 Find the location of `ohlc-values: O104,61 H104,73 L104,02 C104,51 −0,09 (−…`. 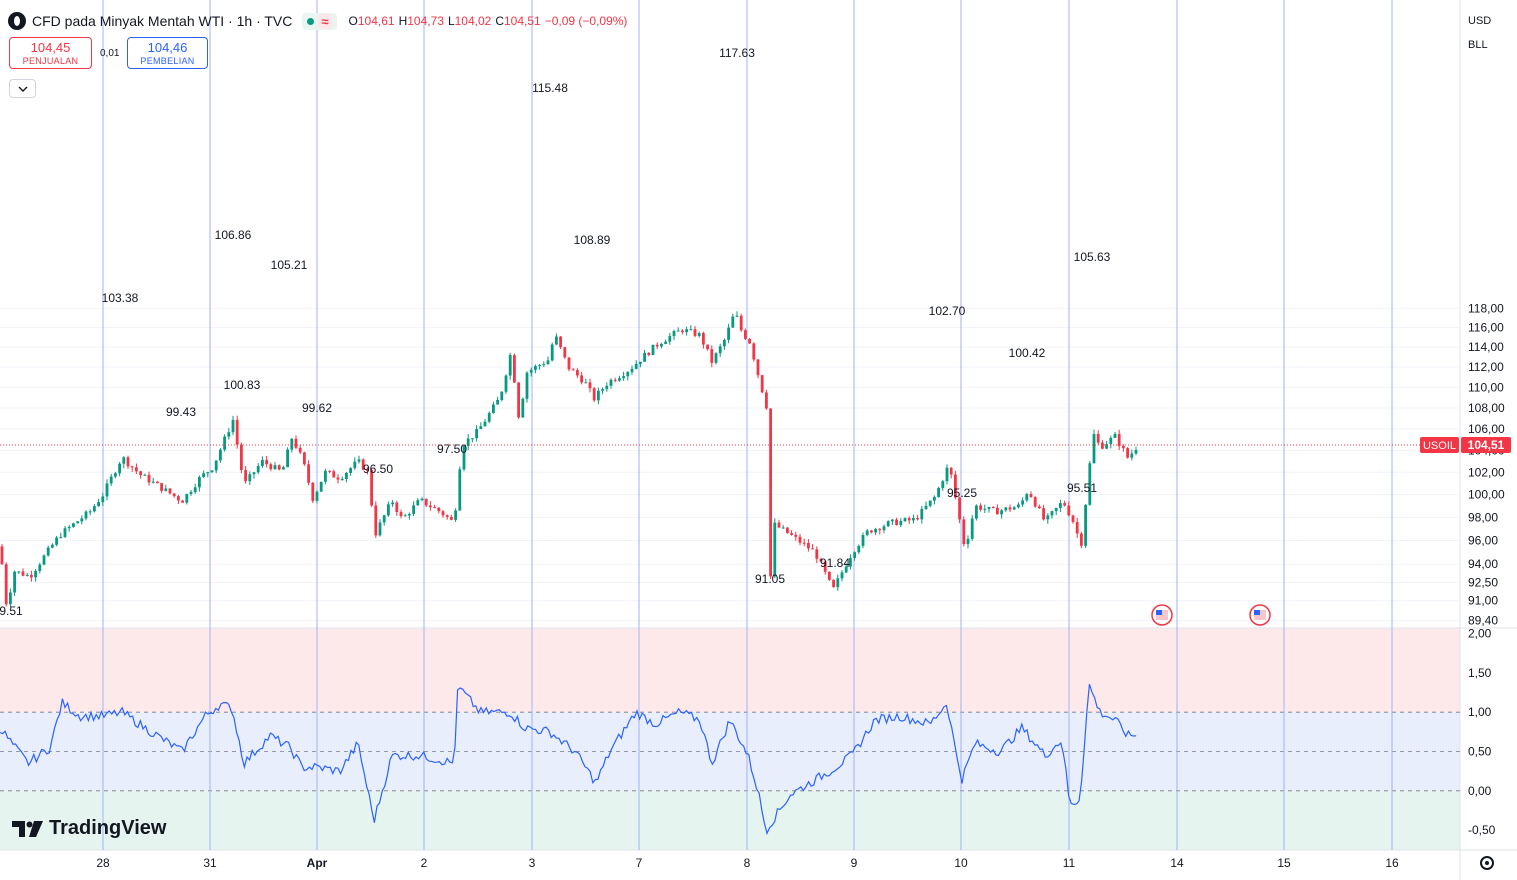

ohlc-values: O104,61 H104,73 L104,02 C104,51 −0,09 (−… is located at coordinates (488, 21).